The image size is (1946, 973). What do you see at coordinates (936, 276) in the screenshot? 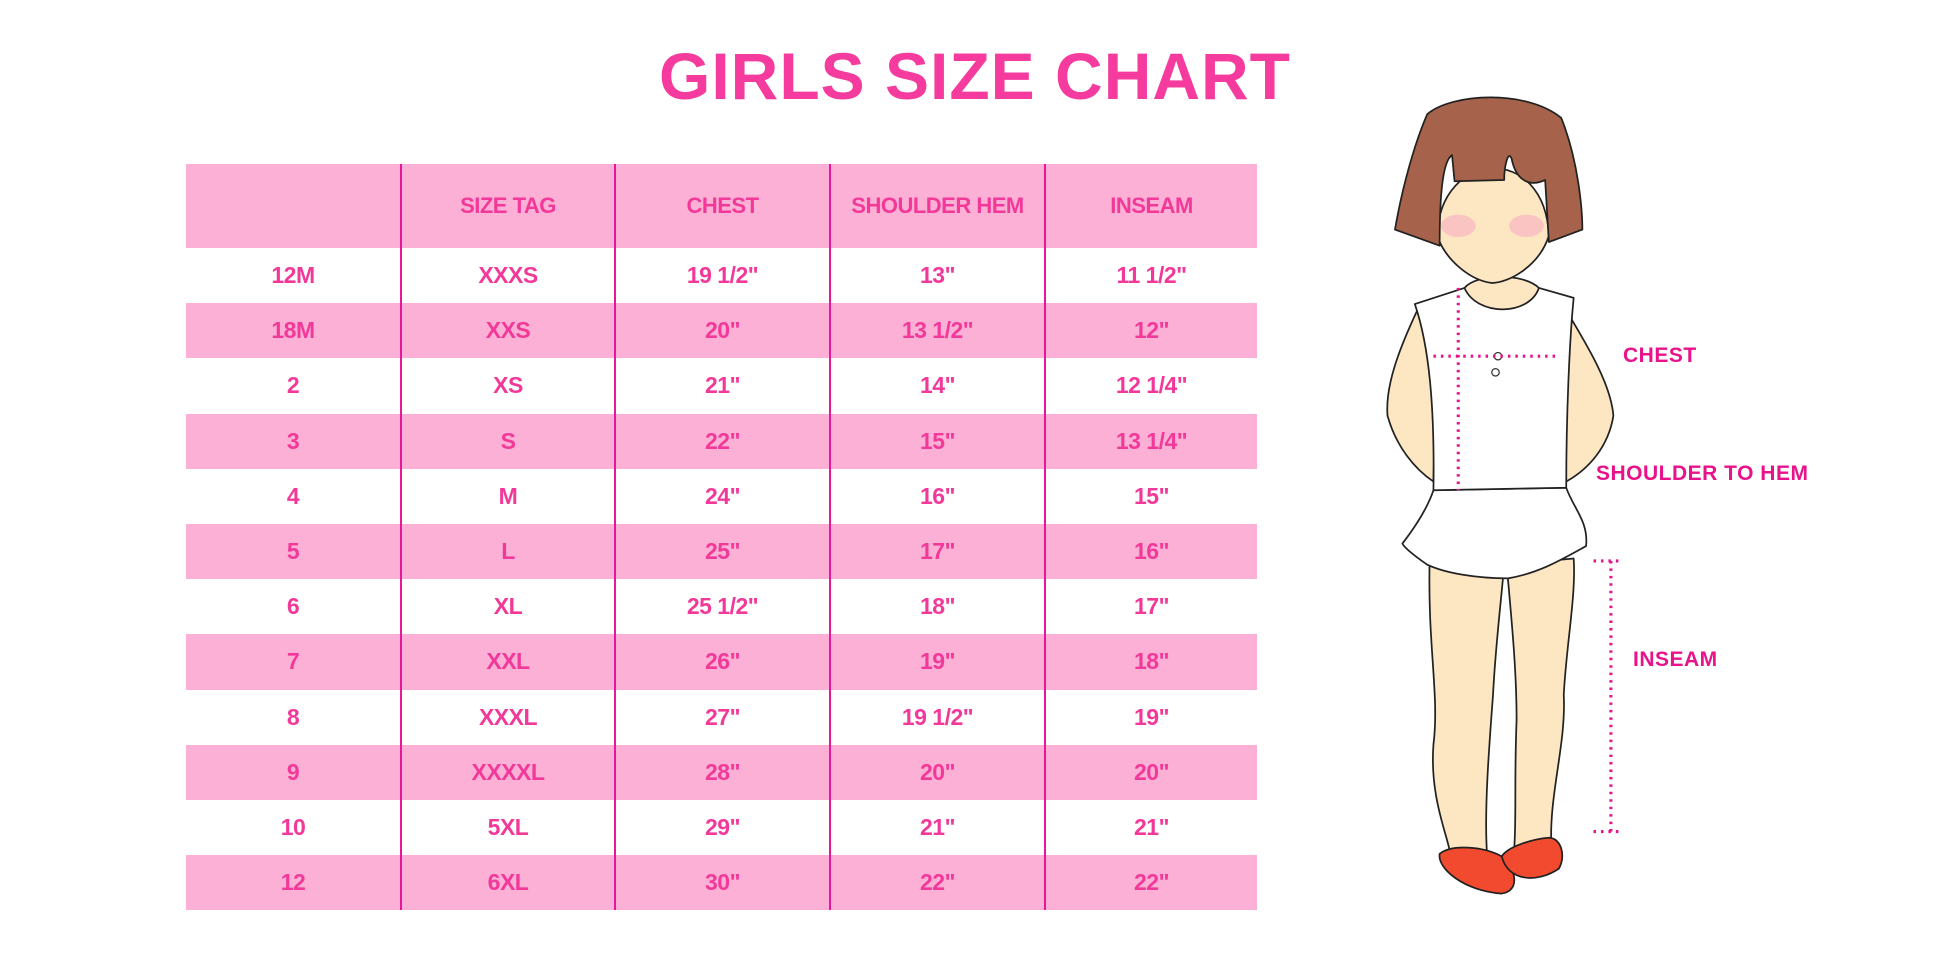
I see `table-cell: 13"` at bounding box center [936, 276].